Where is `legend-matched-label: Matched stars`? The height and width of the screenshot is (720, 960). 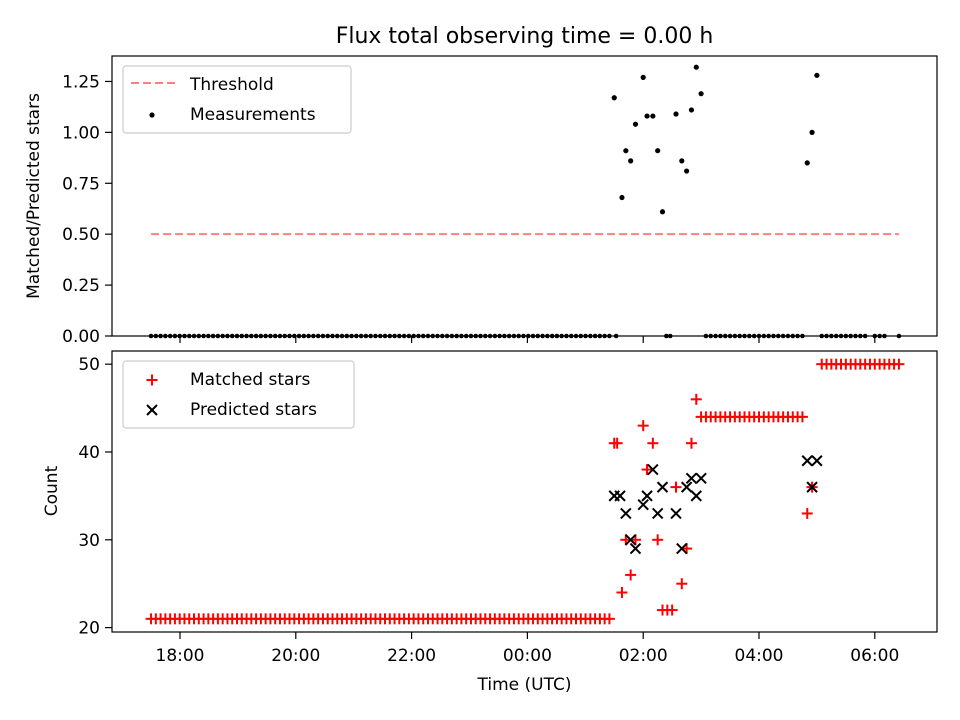
legend-matched-label: Matched stars is located at coordinates (250, 380).